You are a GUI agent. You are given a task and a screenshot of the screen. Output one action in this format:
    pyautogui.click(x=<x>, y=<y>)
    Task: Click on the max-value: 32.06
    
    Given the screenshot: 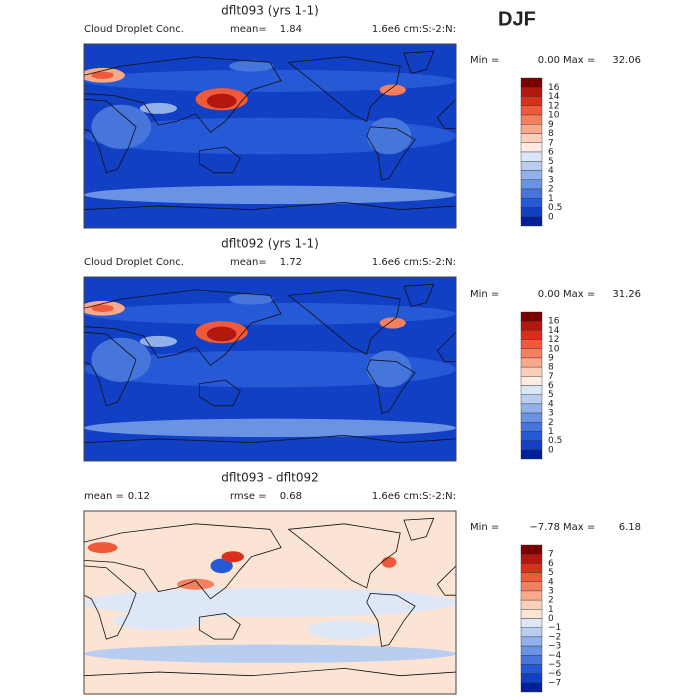 What is the action you would take?
    pyautogui.click(x=626, y=60)
    